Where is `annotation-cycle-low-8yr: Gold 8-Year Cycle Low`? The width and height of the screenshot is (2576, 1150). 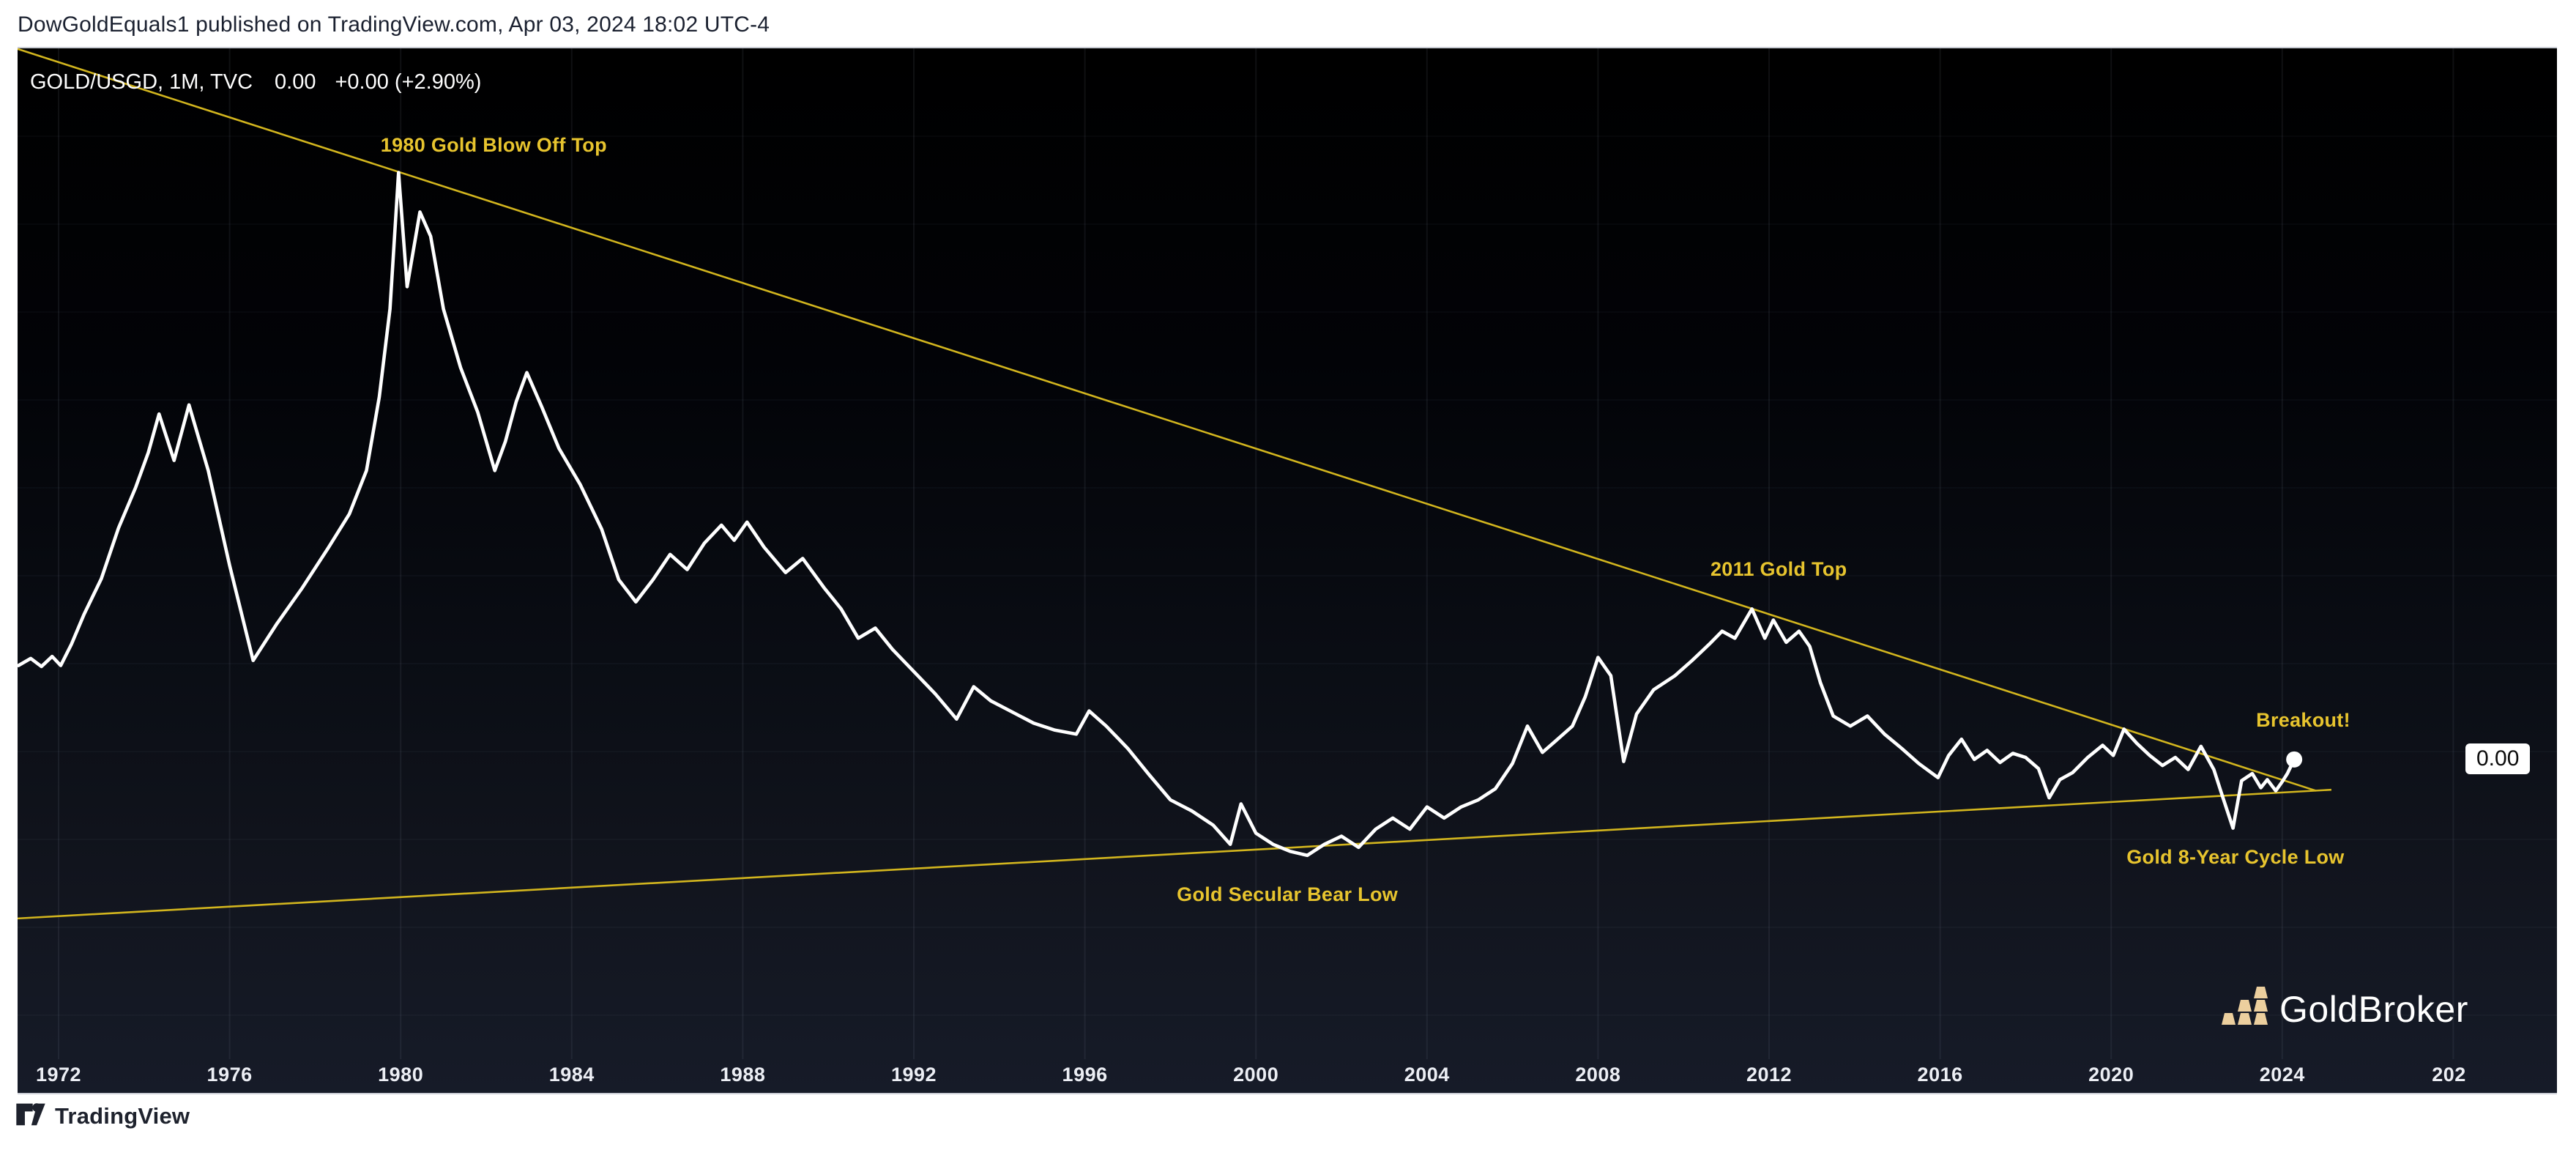 annotation-cycle-low-8yr: Gold 8-Year Cycle Low is located at coordinates (2235, 857).